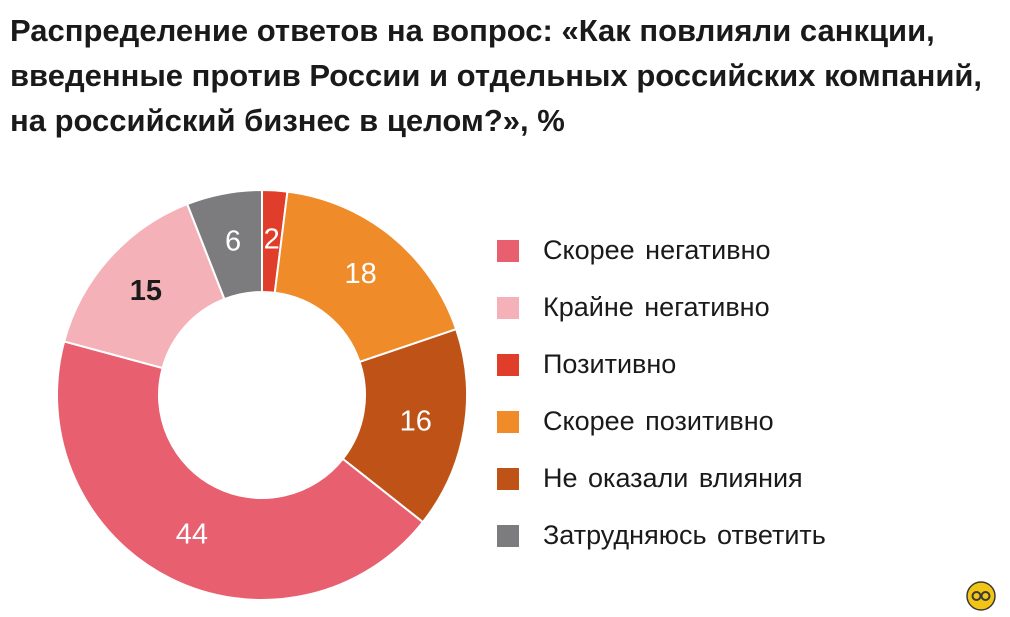 Image resolution: width=1010 pixels, height=617 pixels. What do you see at coordinates (416, 422) in the screenshot?
I see `slice-value-label: 16` at bounding box center [416, 422].